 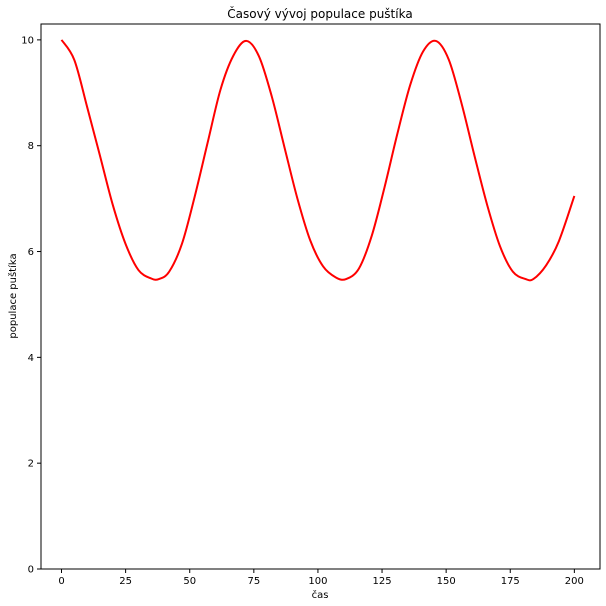 What do you see at coordinates (31, 358) in the screenshot?
I see `y-tick-label: 4` at bounding box center [31, 358].